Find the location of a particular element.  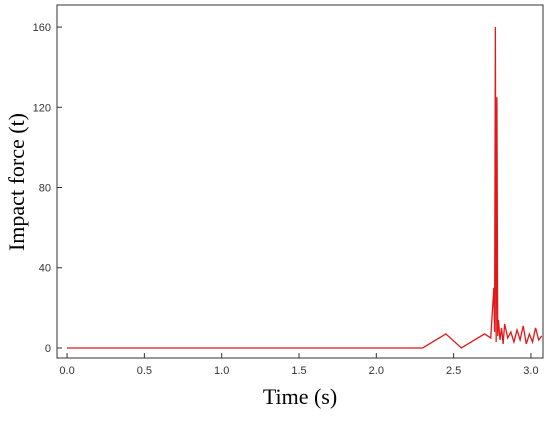

x-tick-label: 1.0 is located at coordinates (221, 371).